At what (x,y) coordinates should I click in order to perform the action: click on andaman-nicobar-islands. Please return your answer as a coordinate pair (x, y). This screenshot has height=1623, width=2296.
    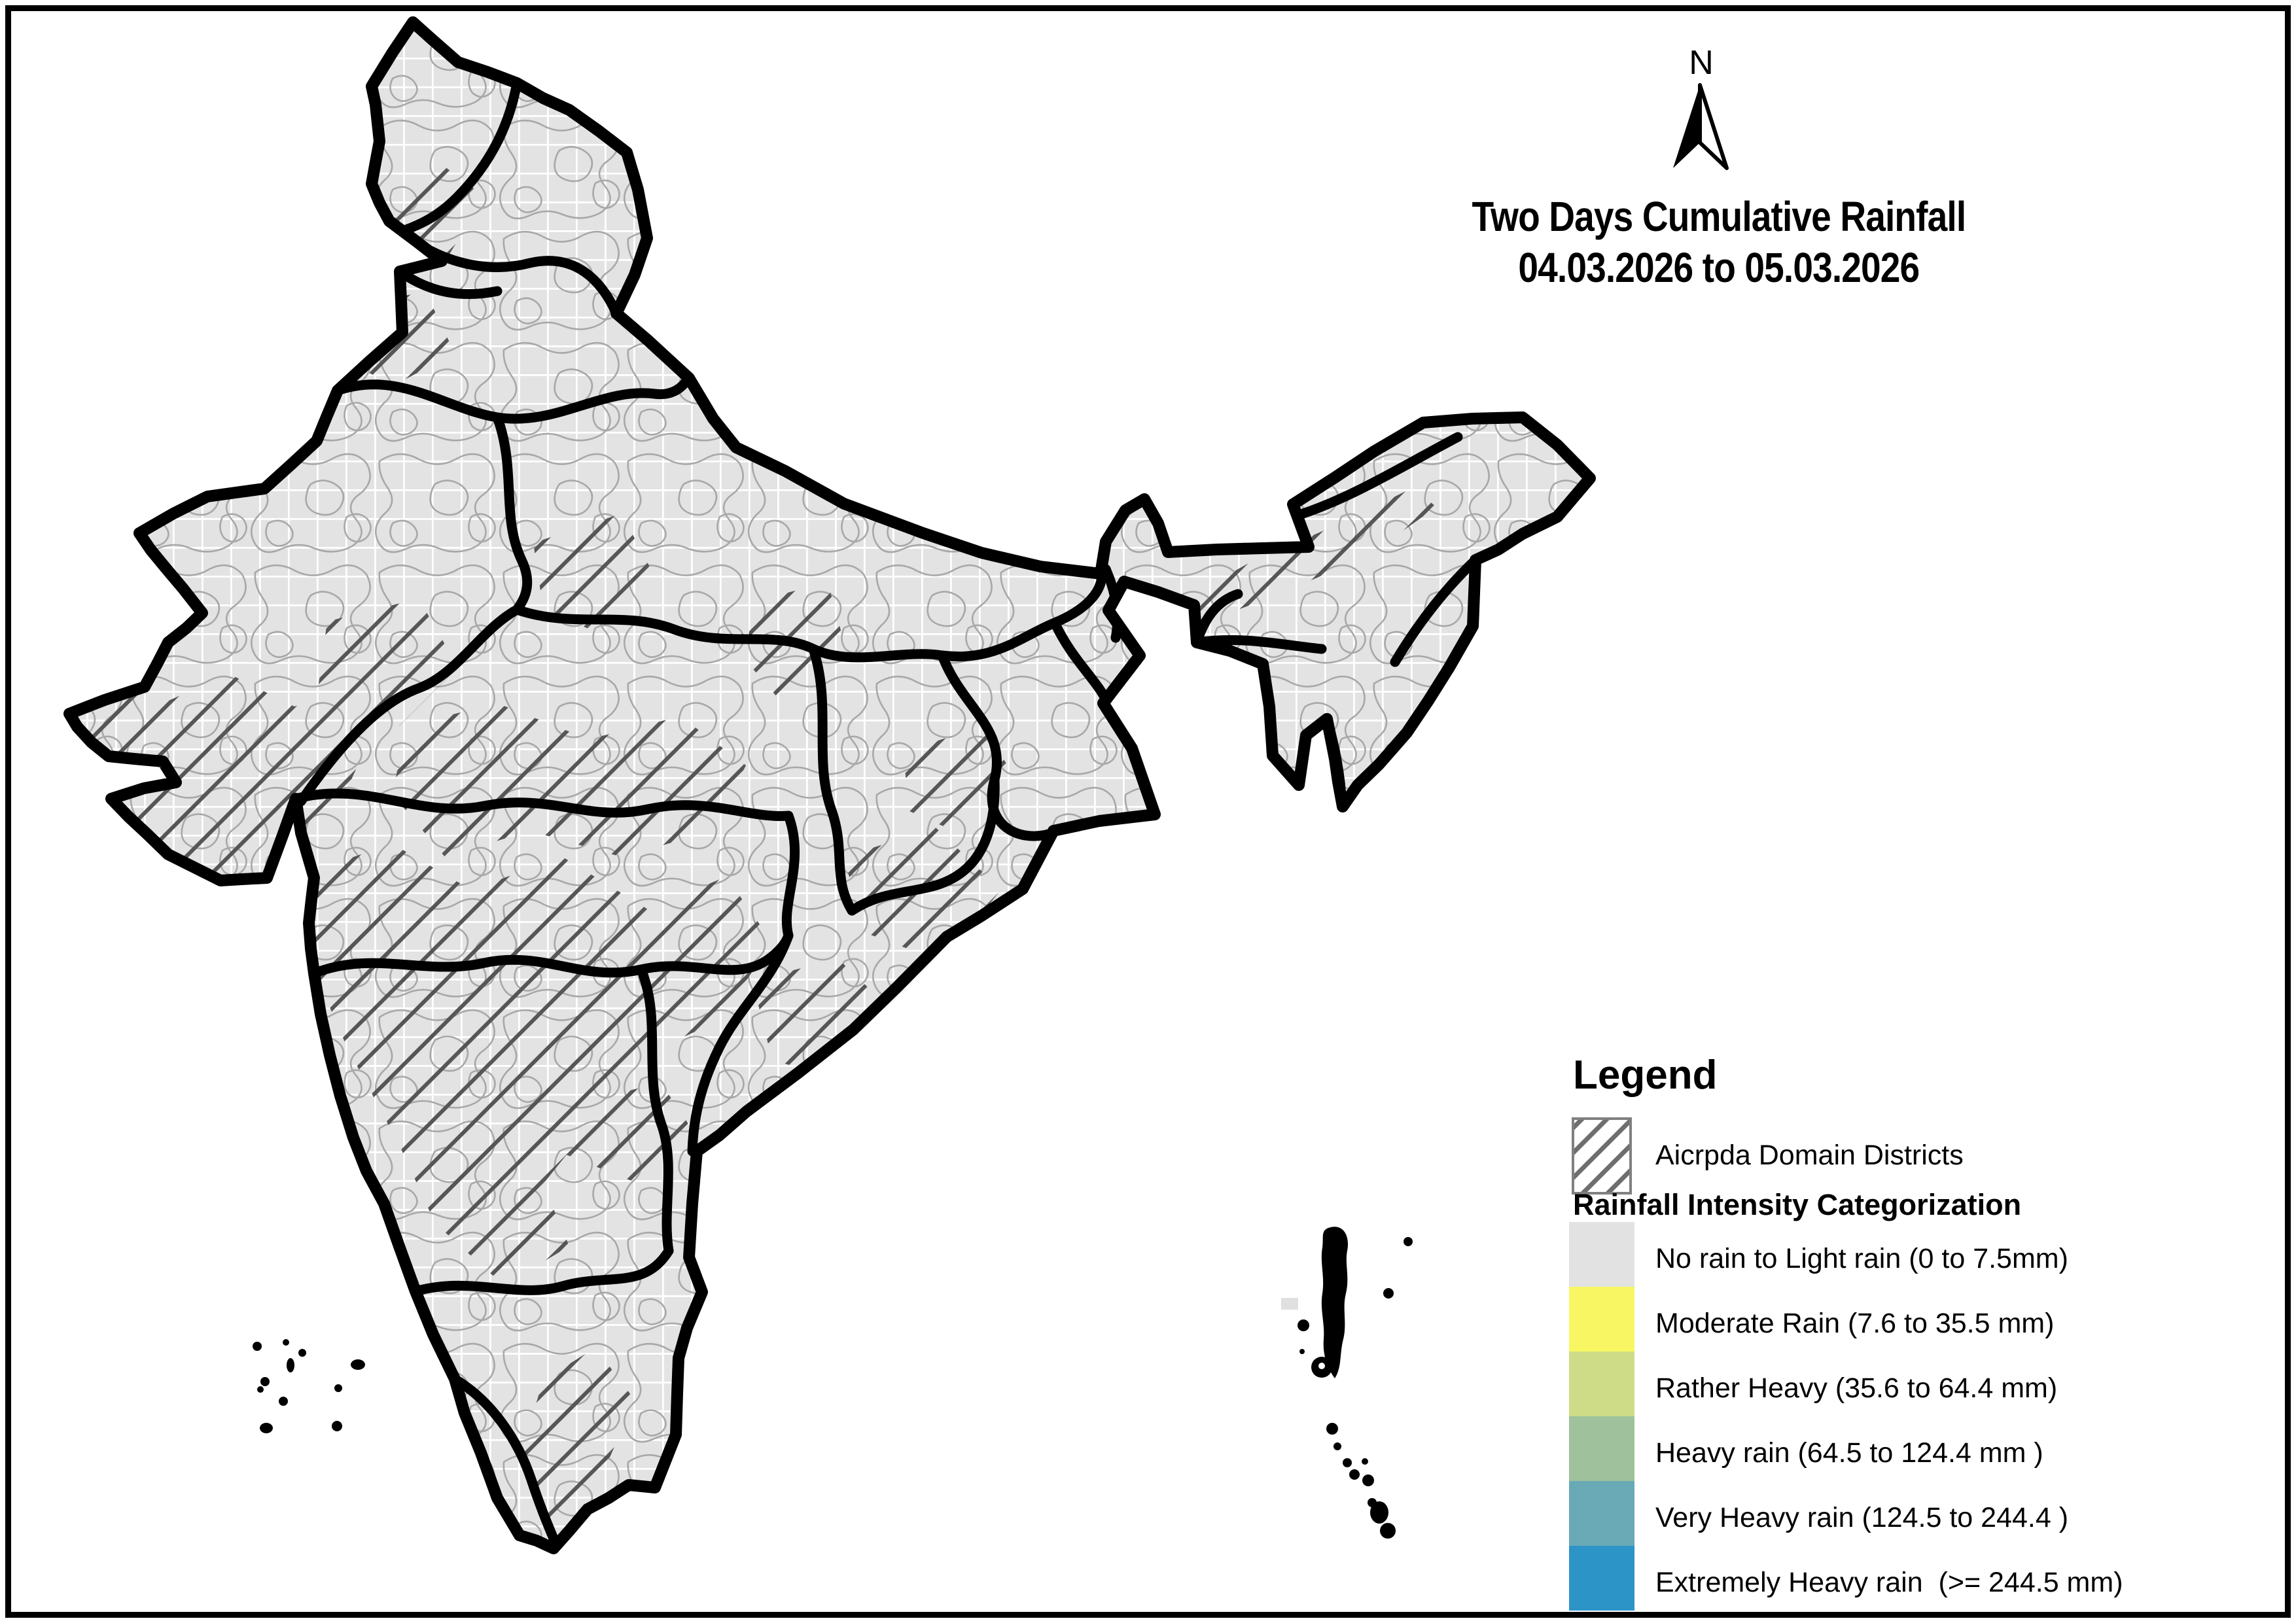
    Looking at the image, I should click on (1347, 1383).